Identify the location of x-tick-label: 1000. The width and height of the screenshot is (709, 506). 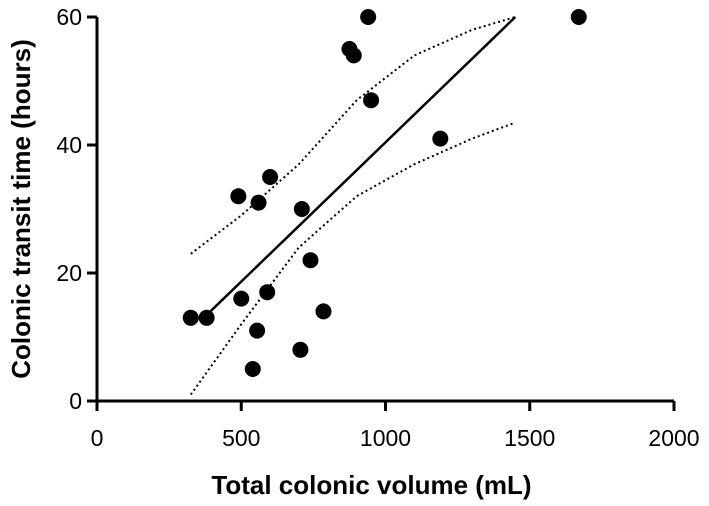
(385, 438).